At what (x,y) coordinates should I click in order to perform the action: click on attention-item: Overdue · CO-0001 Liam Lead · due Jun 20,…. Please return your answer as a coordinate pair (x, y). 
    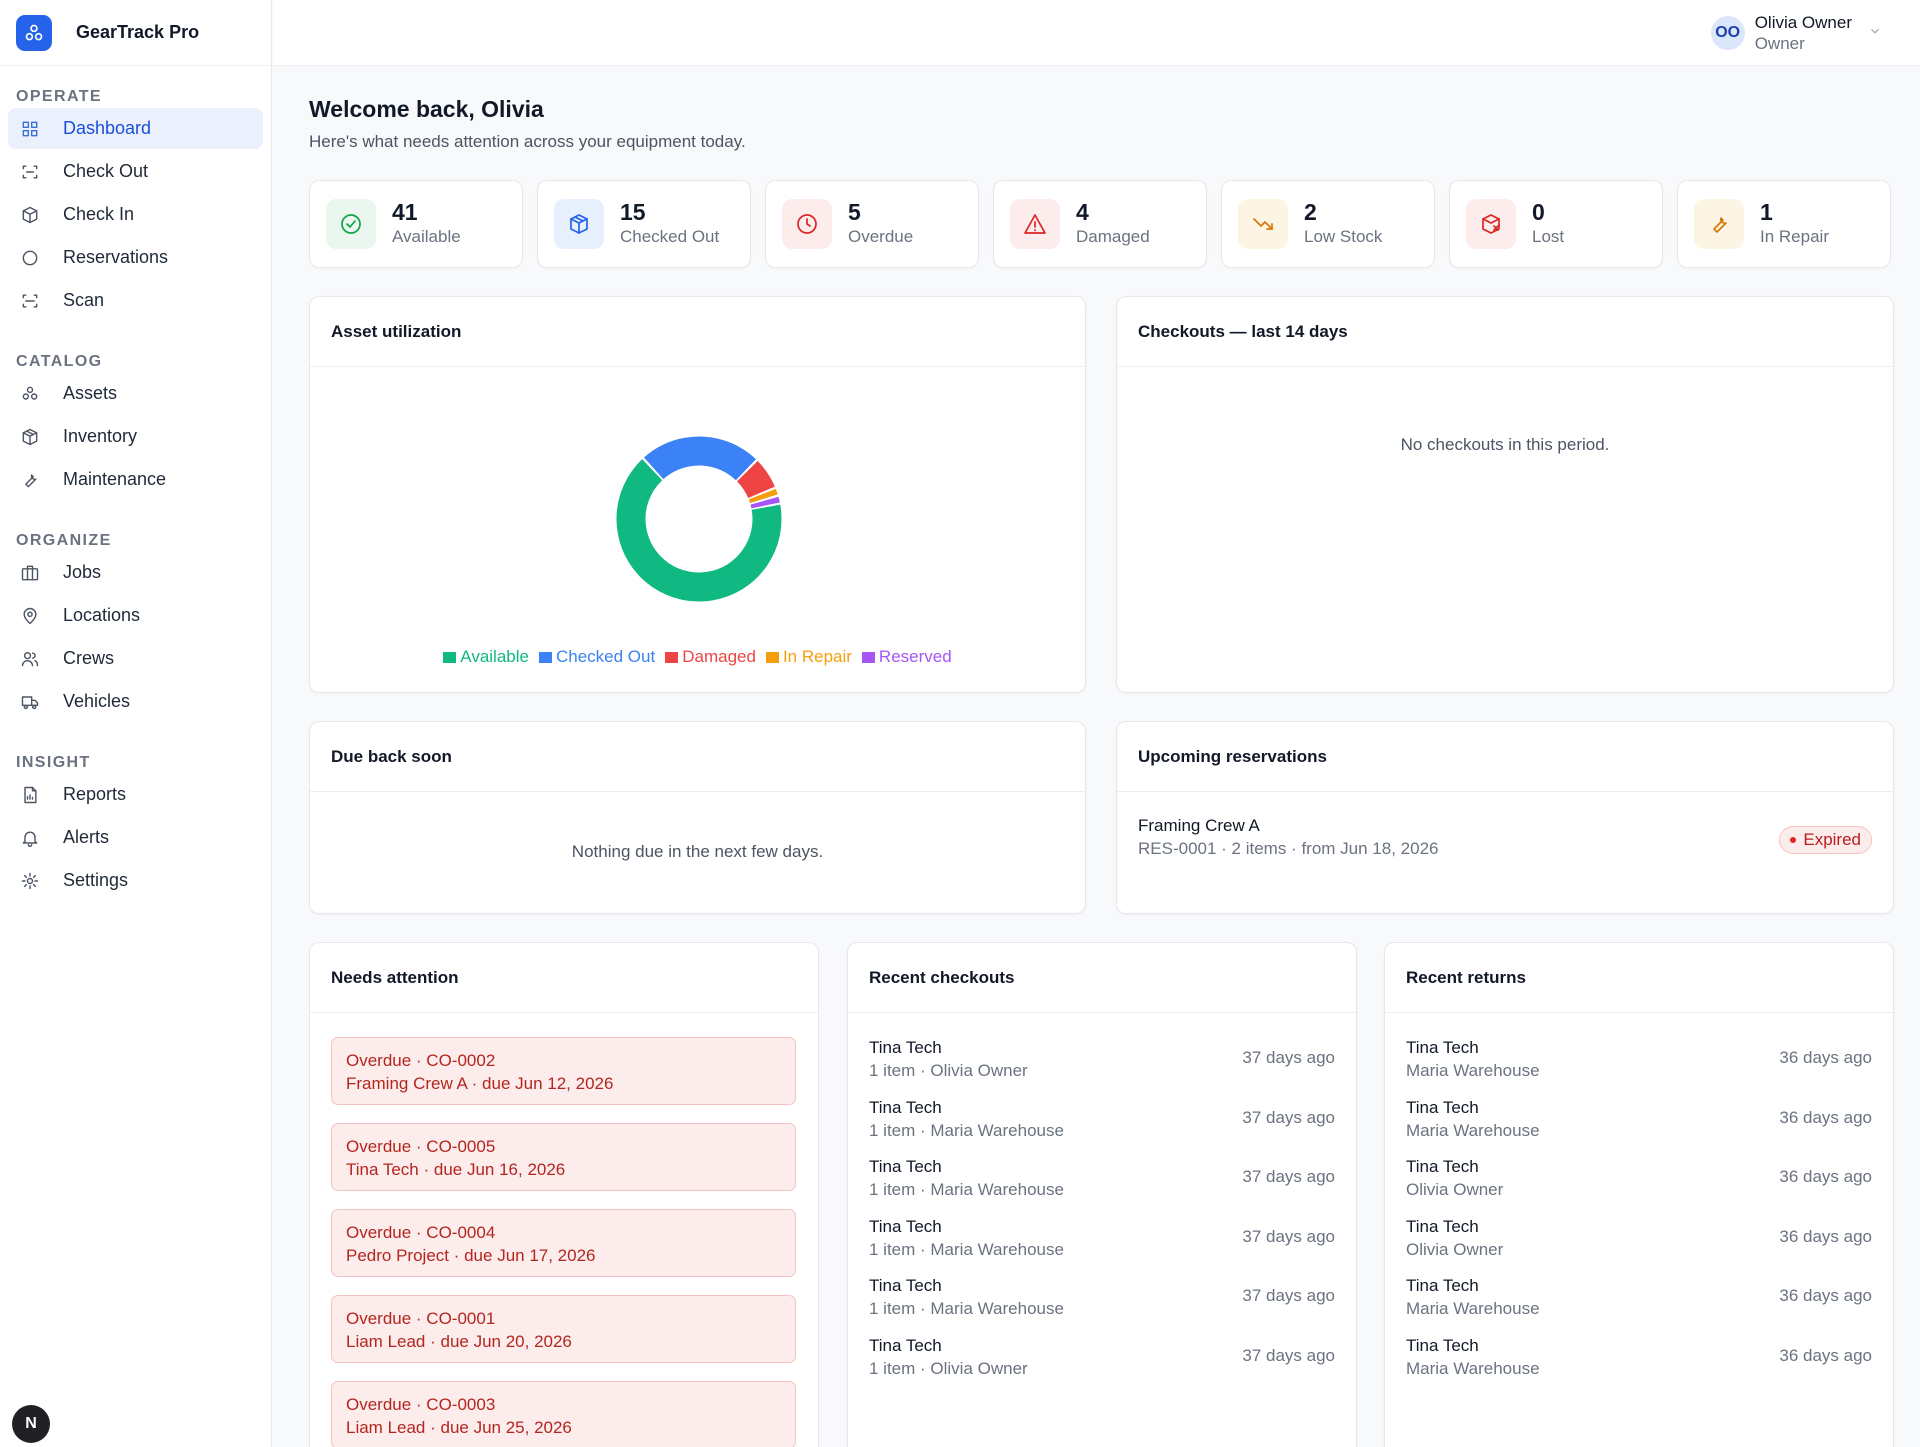
    Looking at the image, I should click on (563, 1329).